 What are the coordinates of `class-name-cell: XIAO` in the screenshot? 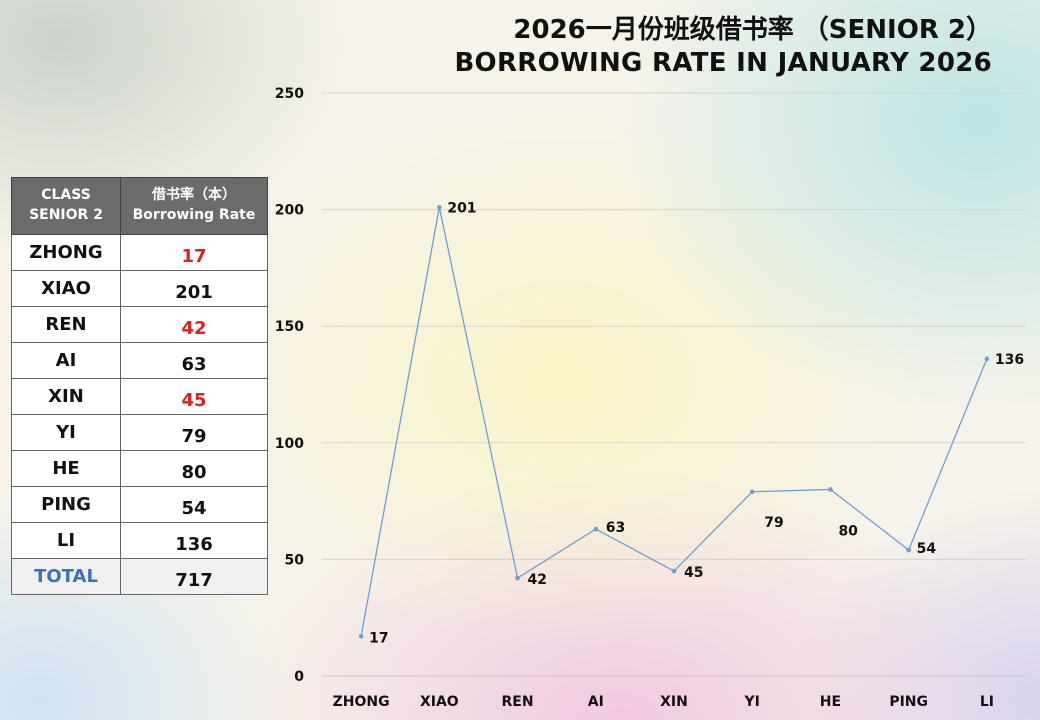 It's located at (66, 288).